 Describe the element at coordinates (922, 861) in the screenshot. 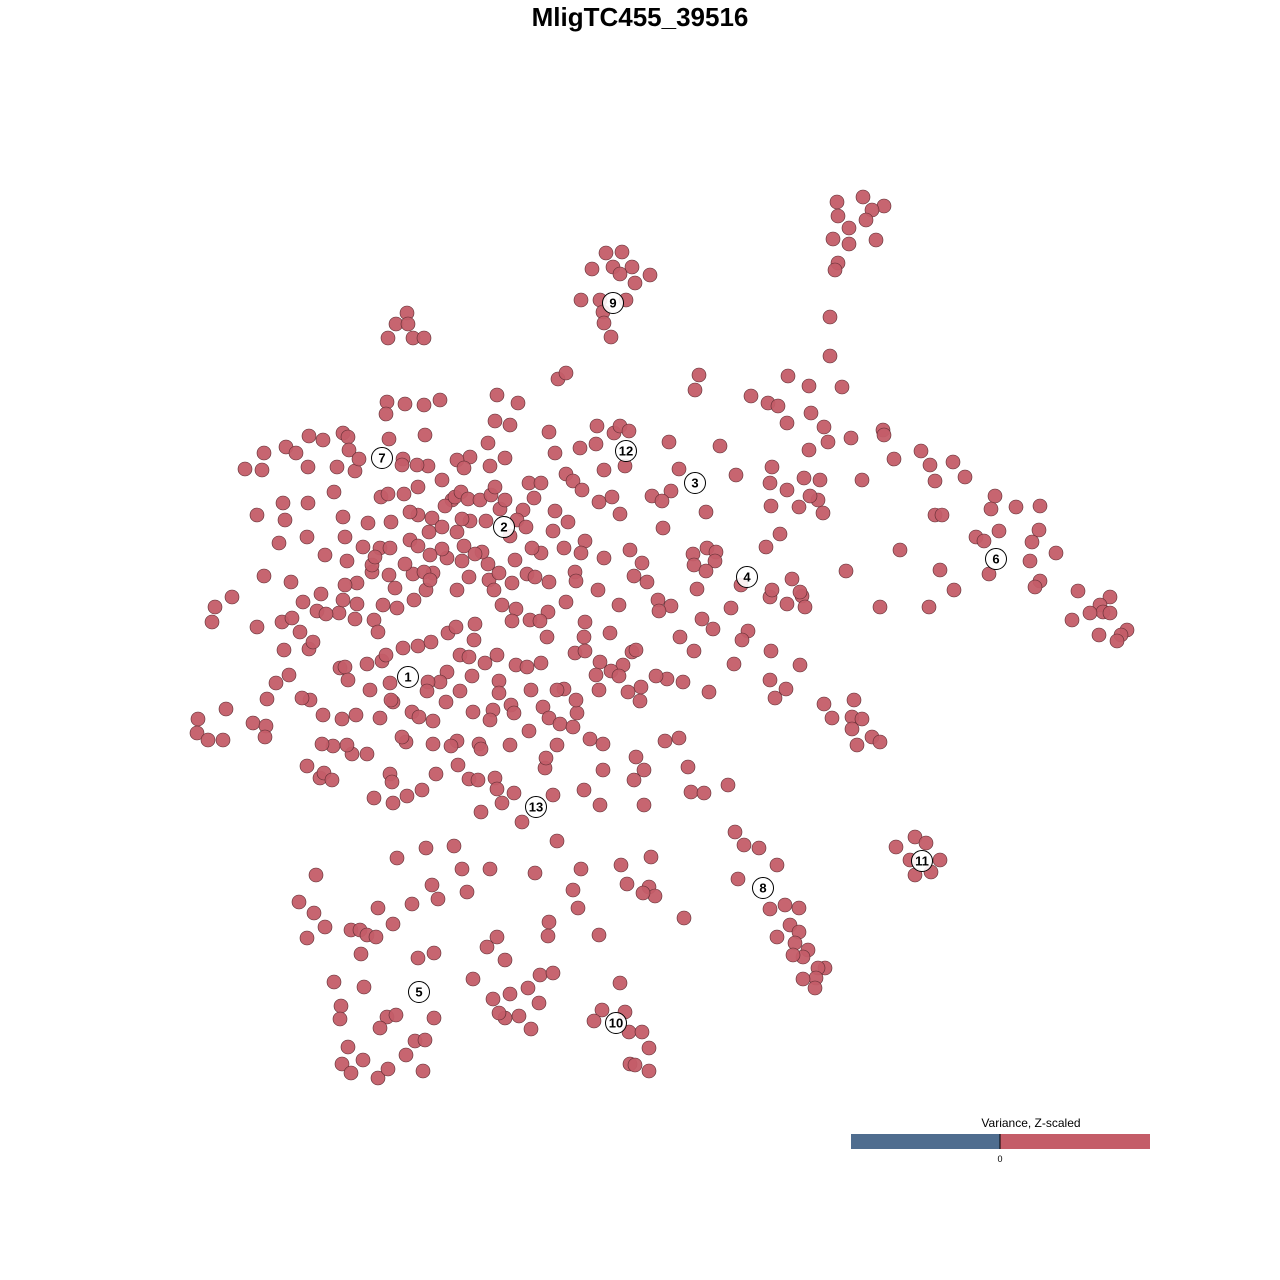

I see `cluster-label-text: 11` at that location.